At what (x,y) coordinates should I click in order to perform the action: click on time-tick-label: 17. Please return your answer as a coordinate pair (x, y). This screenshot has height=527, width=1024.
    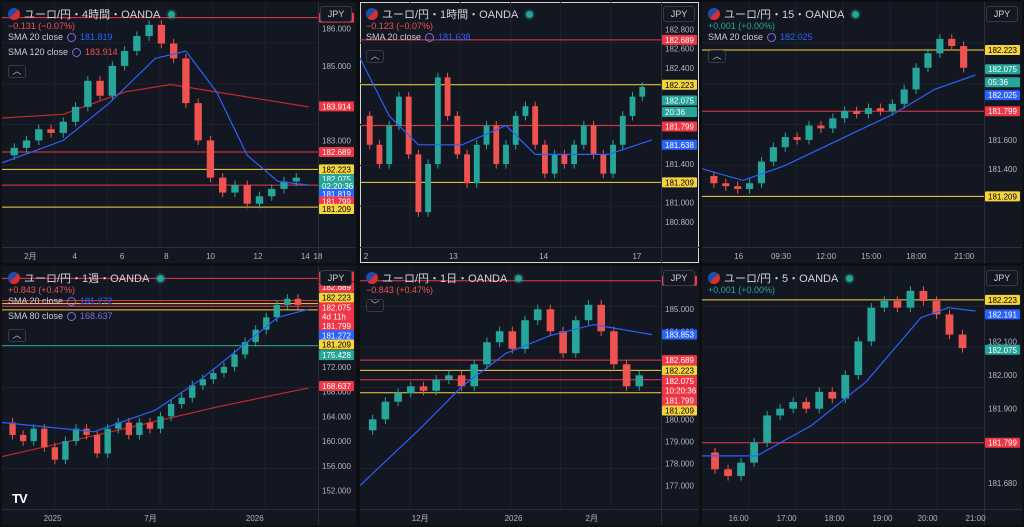
    Looking at the image, I should click on (636, 256).